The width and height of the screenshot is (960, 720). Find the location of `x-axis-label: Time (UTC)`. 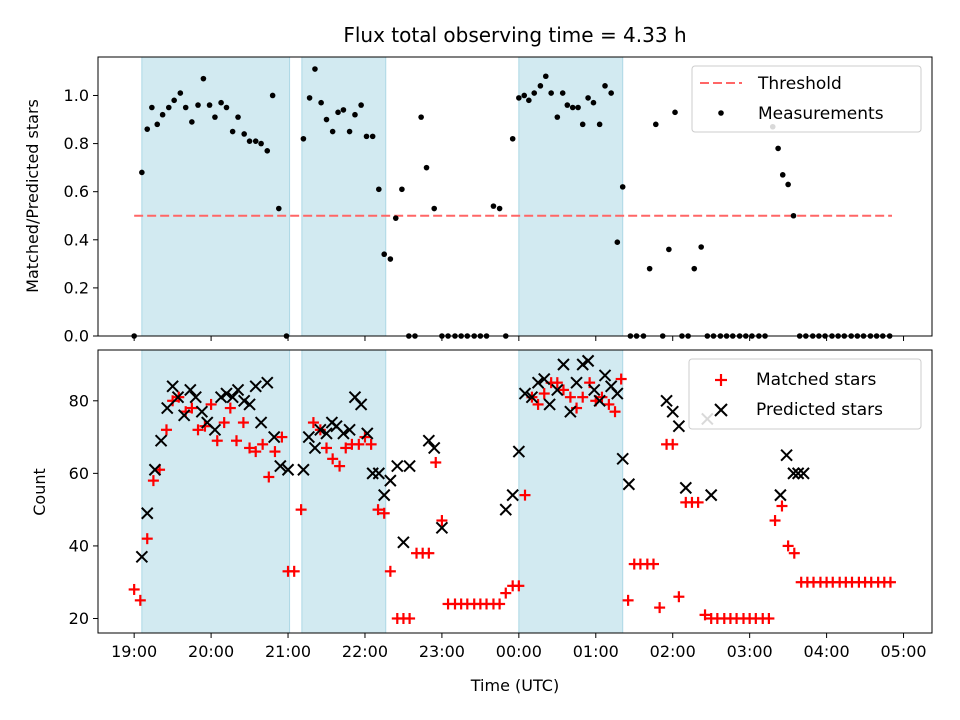

x-axis-label: Time (UTC) is located at coordinates (514, 685).